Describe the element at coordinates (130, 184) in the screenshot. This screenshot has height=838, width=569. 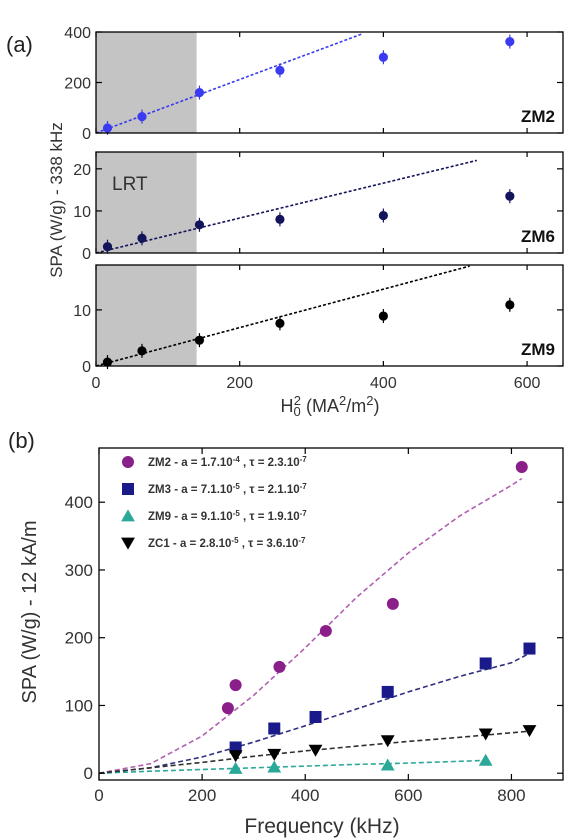
I see `lrt-label: LRT` at that location.